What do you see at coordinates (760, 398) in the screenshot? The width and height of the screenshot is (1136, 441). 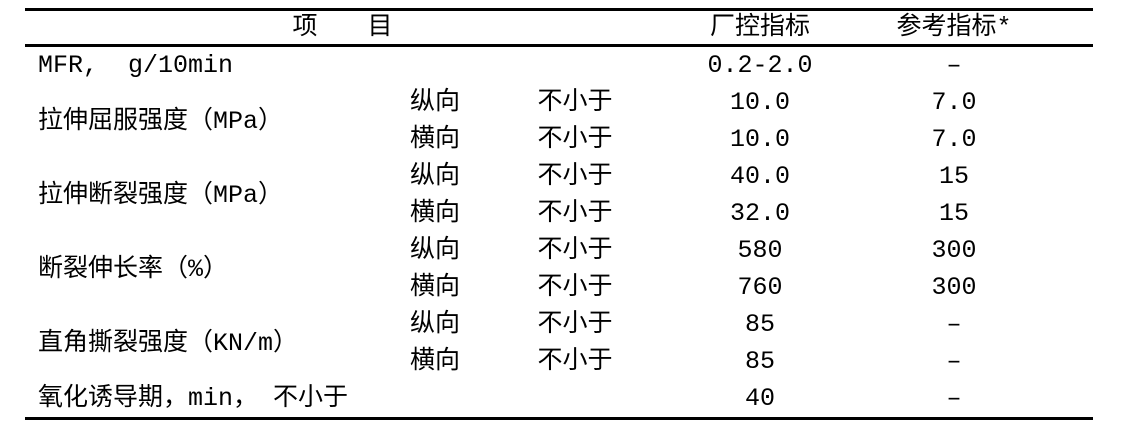 I see `cell-factory-value: 40` at bounding box center [760, 398].